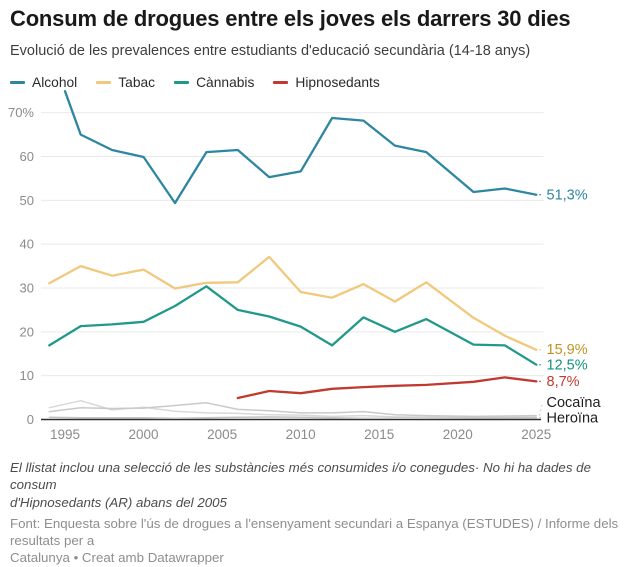 Image resolution: width=640 pixels, height=567 pixels. What do you see at coordinates (541, 349) in the screenshot?
I see `label-connector-tabac` at bounding box center [541, 349].